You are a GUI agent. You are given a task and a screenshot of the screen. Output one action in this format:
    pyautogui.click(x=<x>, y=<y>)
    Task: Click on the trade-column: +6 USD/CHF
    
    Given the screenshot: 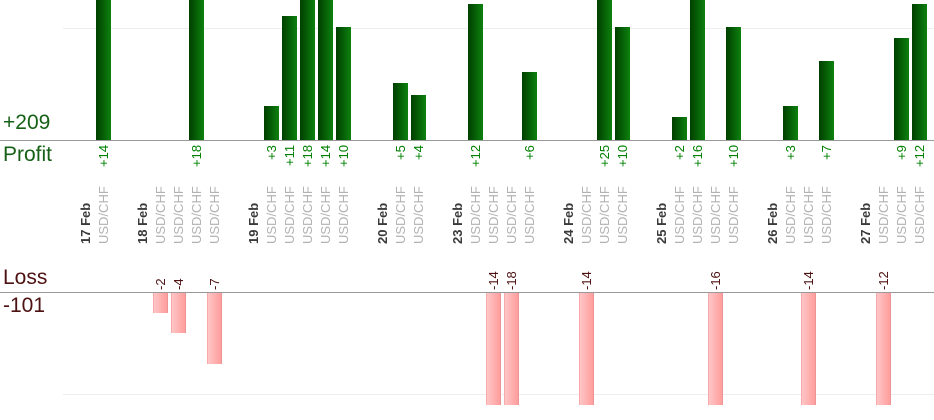 What is the action you would take?
    pyautogui.click(x=529, y=210)
    